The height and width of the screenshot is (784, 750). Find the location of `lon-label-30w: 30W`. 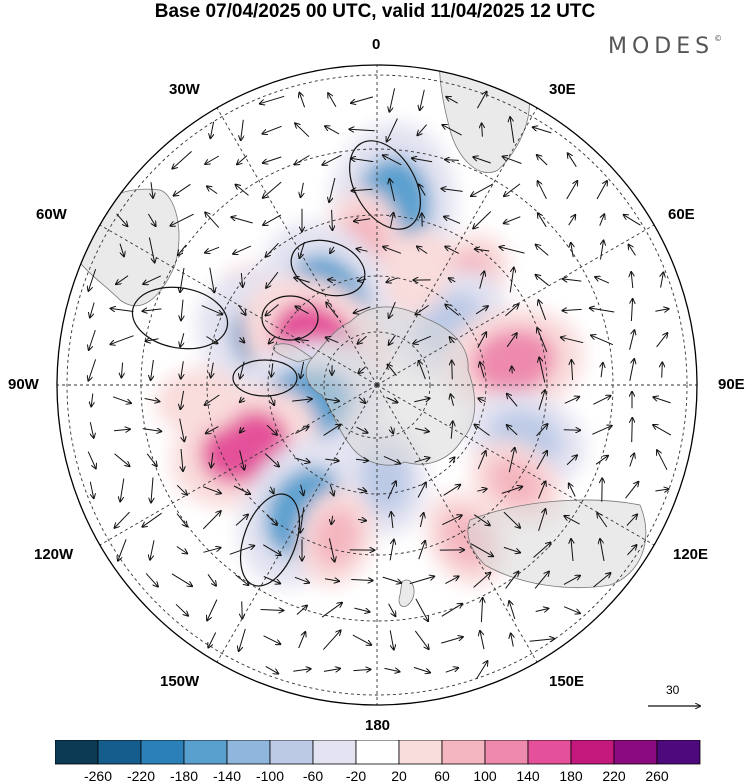

lon-label-30w: 30W is located at coordinates (184, 89).